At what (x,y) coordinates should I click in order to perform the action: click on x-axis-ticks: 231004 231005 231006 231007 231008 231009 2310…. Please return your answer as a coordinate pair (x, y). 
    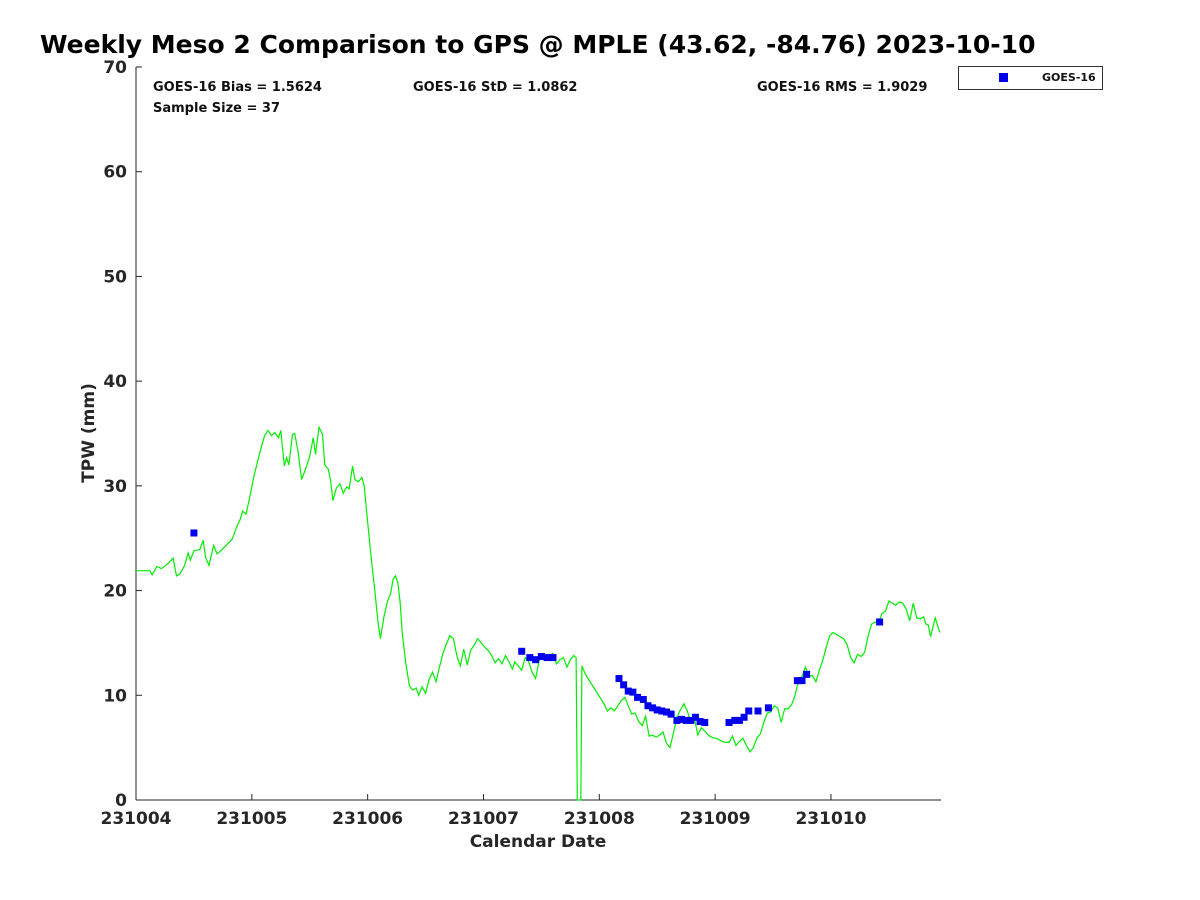
    Looking at the image, I should click on (484, 811).